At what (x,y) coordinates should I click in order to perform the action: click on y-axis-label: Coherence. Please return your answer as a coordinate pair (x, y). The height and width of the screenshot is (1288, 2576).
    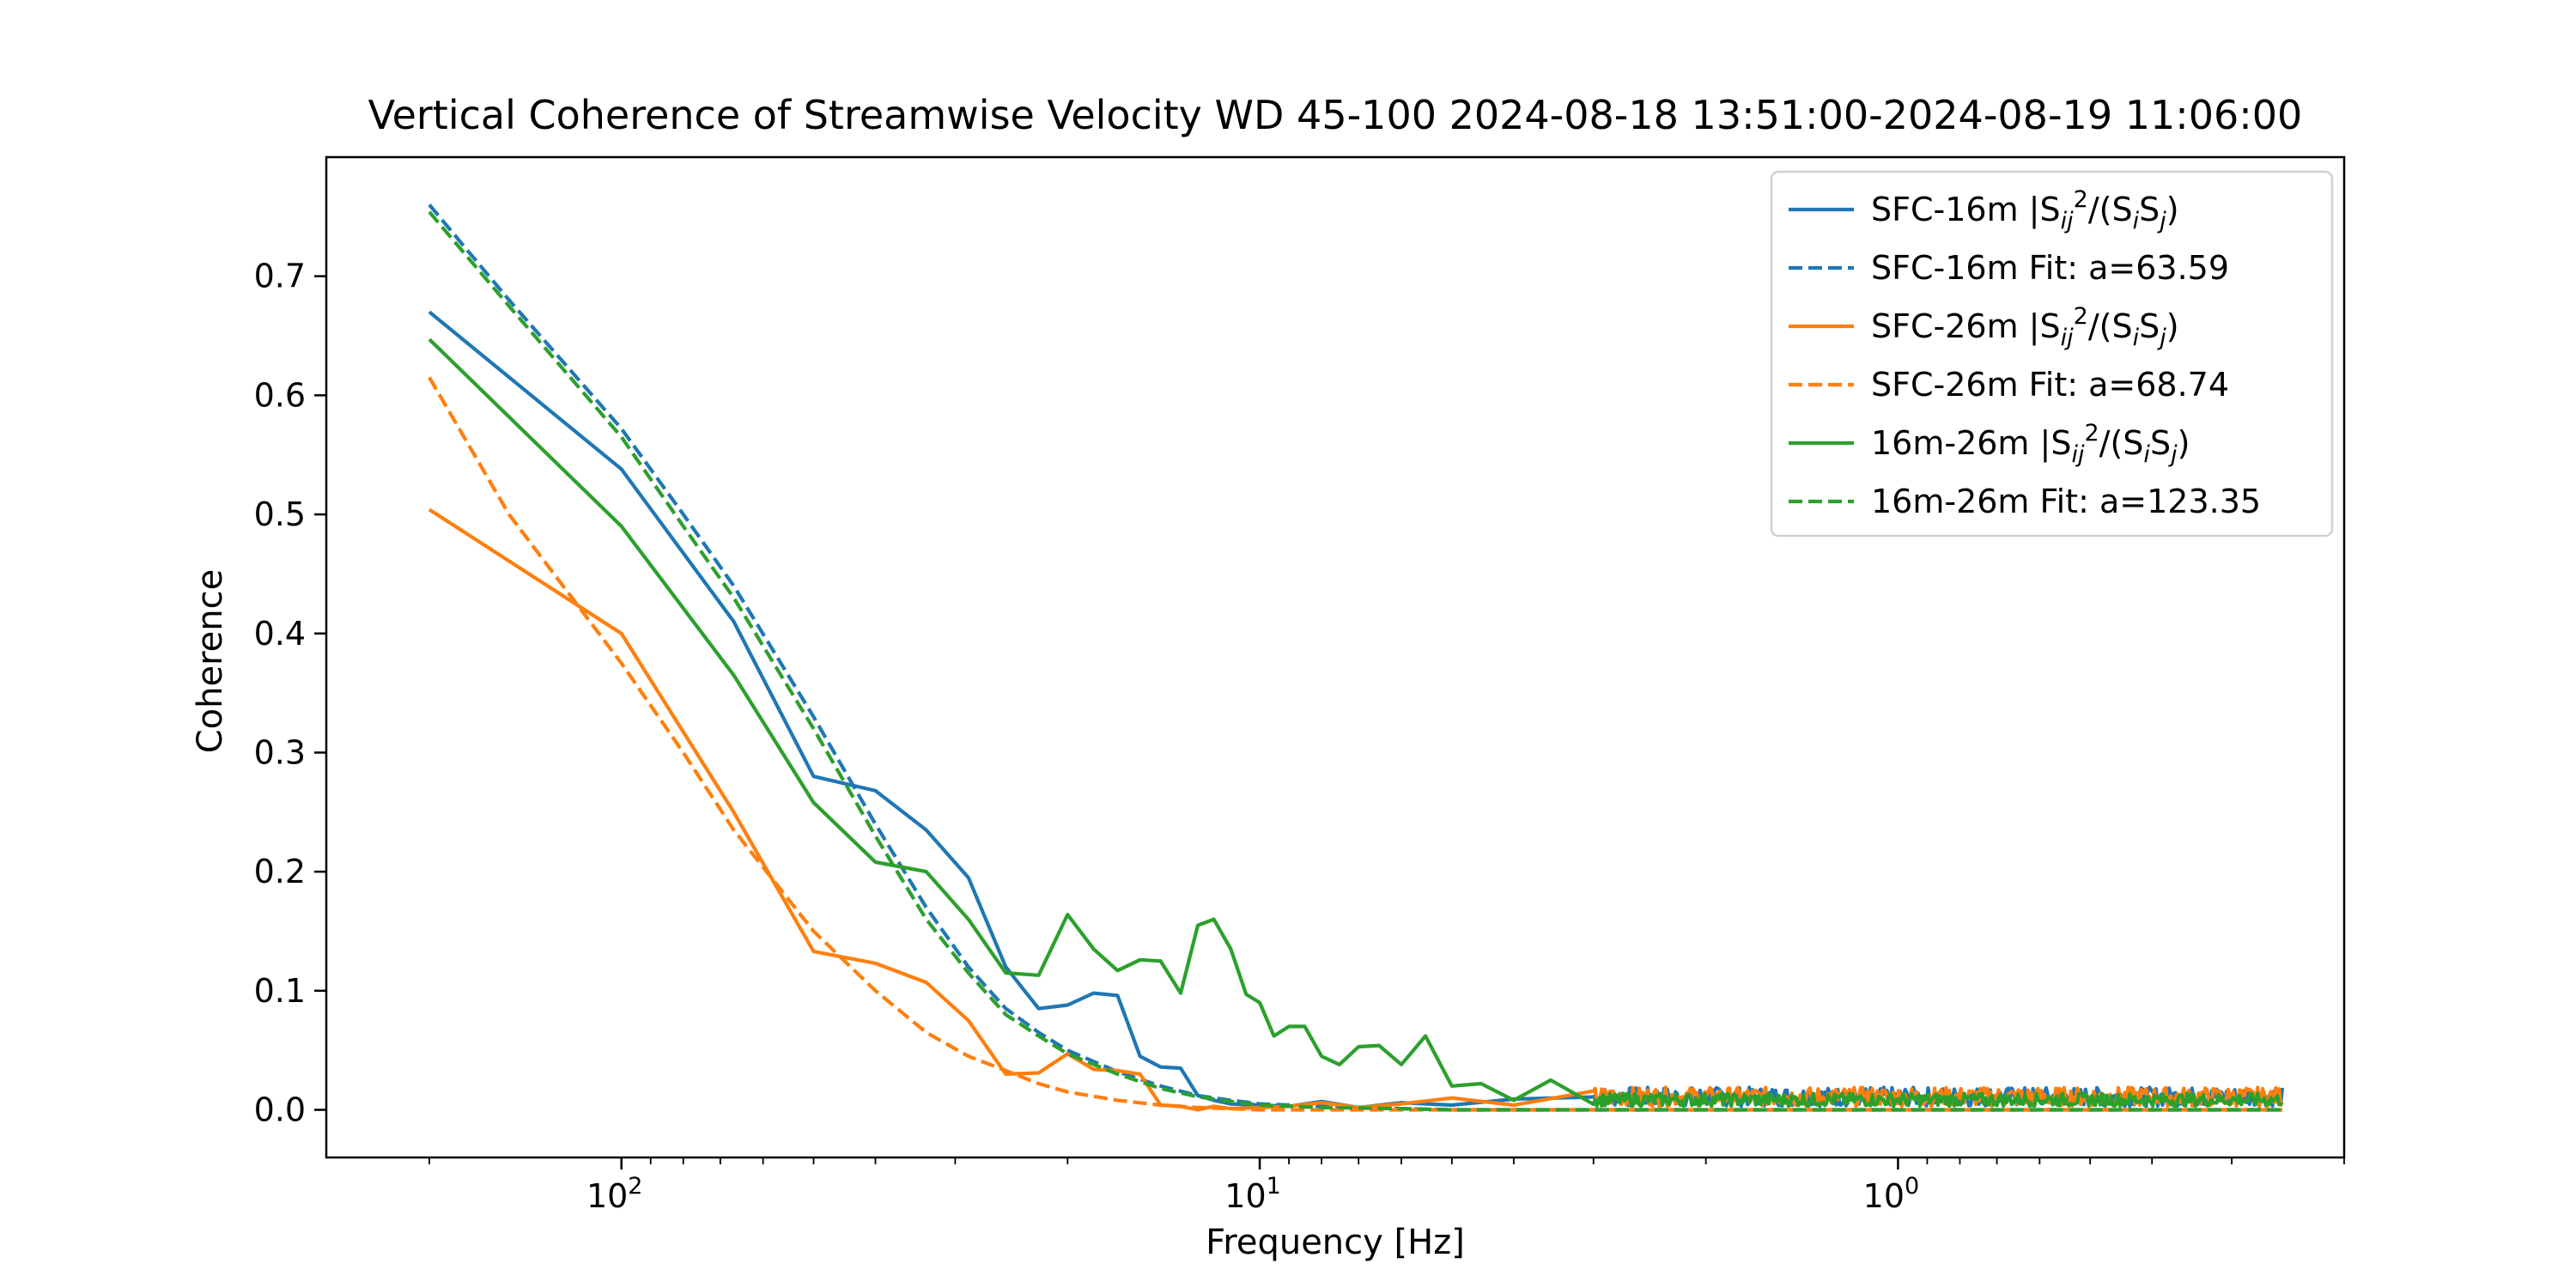
    Looking at the image, I should click on (210, 662).